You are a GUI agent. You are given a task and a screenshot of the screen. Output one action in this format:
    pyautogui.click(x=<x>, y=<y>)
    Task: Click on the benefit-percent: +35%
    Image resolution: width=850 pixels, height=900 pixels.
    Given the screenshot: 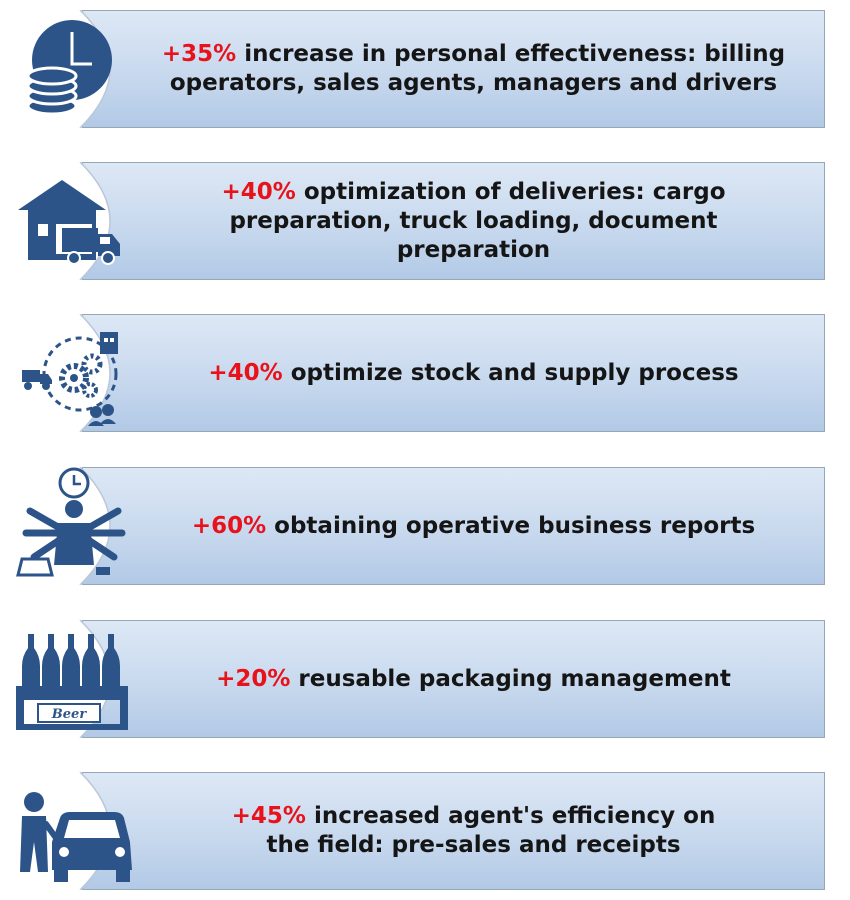 What is the action you would take?
    pyautogui.click(x=199, y=54)
    